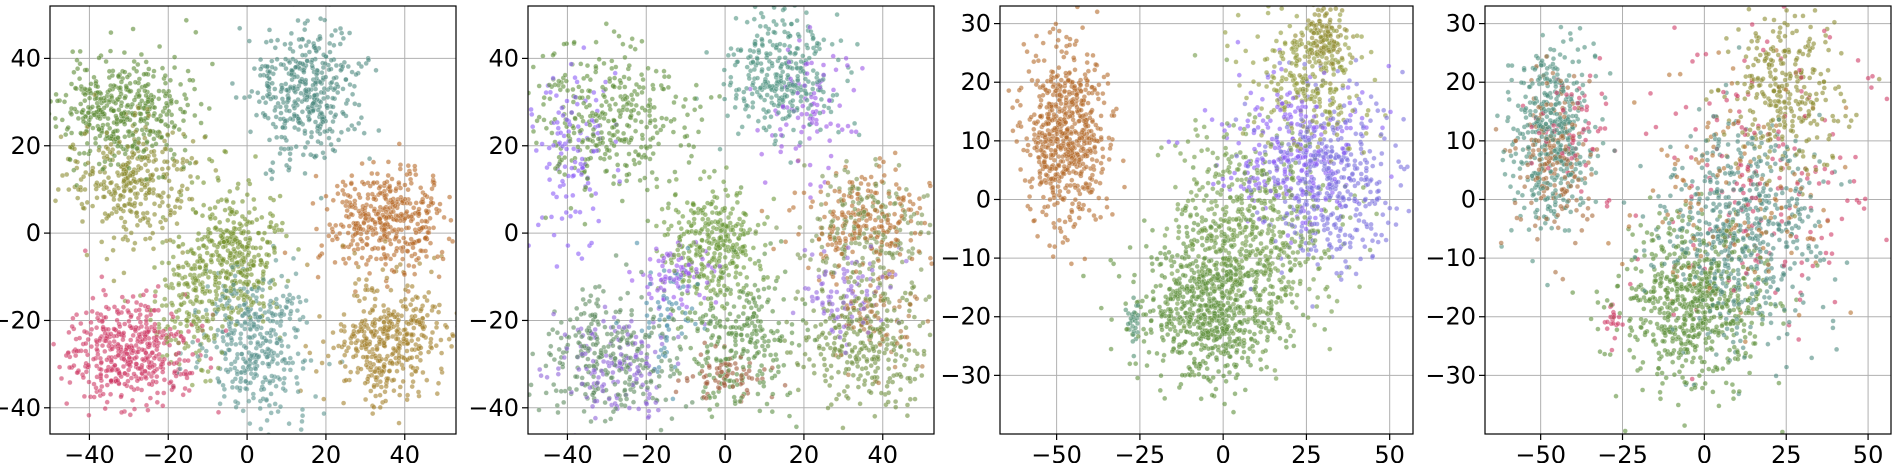 The image size is (1895, 463). What do you see at coordinates (20, 320) in the screenshot?
I see `y-tick-label: −20` at bounding box center [20, 320].